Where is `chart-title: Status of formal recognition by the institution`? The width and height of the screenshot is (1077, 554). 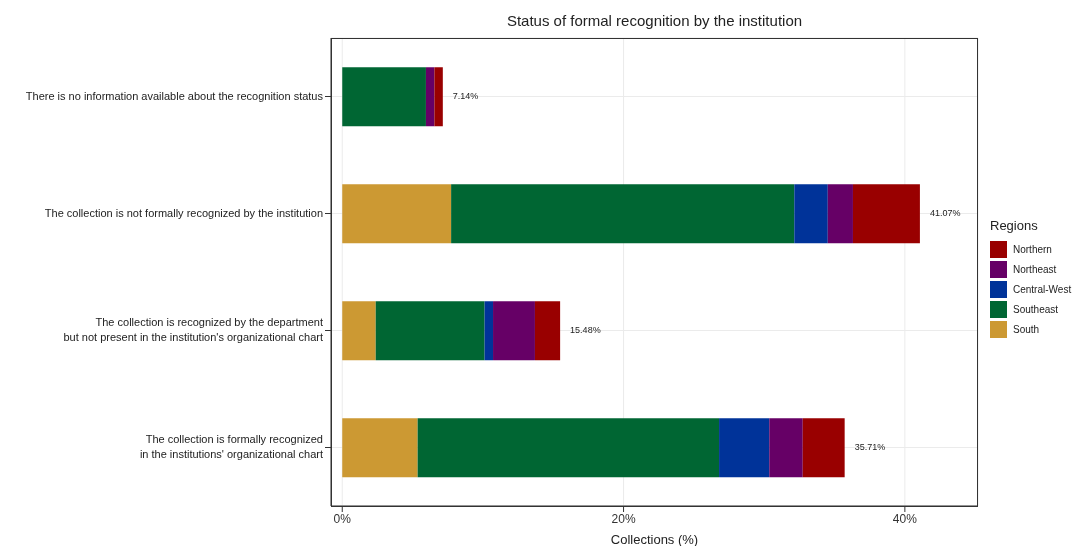
chart-title: Status of formal recognition by the institution is located at coordinates (654, 20).